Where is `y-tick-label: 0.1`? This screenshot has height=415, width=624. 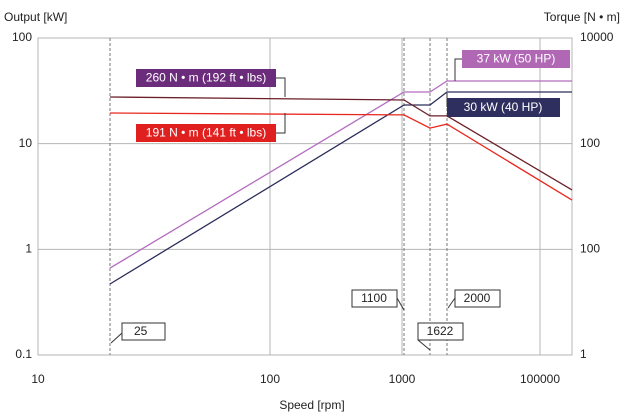
y-tick-label: 0.1 is located at coordinates (23, 354).